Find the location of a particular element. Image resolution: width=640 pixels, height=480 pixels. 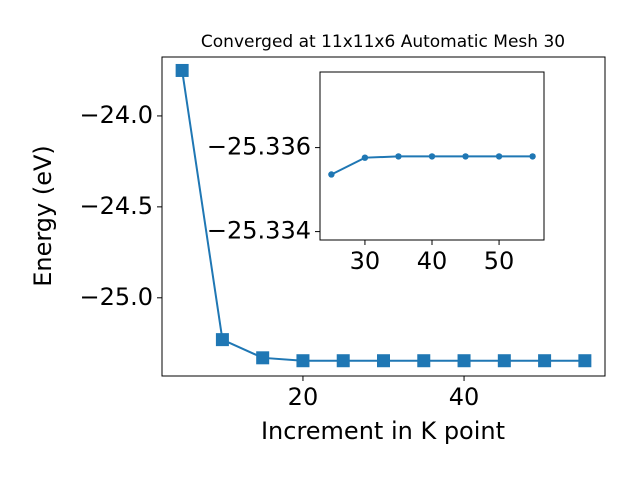

y-tick-label: −24.0 is located at coordinates (116, 115).